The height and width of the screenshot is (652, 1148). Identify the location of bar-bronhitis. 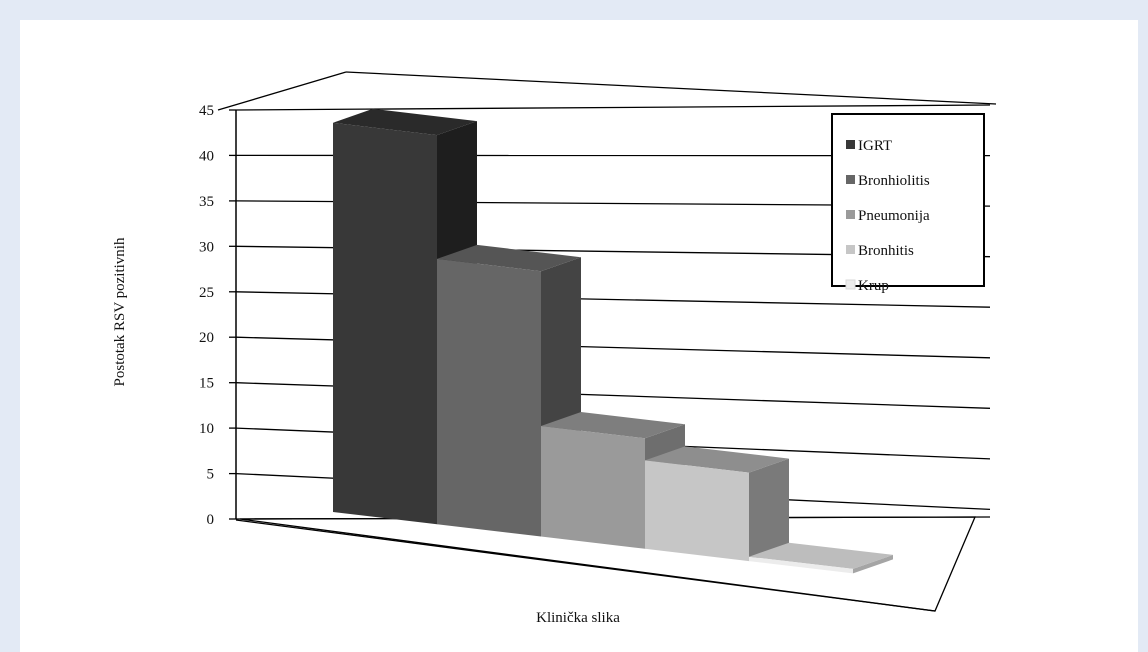
(697, 511).